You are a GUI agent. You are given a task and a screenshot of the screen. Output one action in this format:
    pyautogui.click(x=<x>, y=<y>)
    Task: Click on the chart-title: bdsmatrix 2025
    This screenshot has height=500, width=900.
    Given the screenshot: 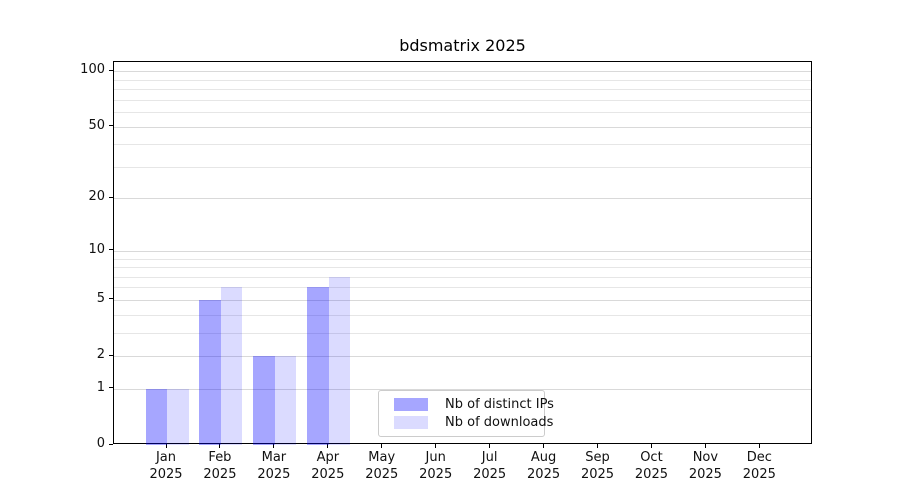 What is the action you would take?
    pyautogui.click(x=462, y=45)
    